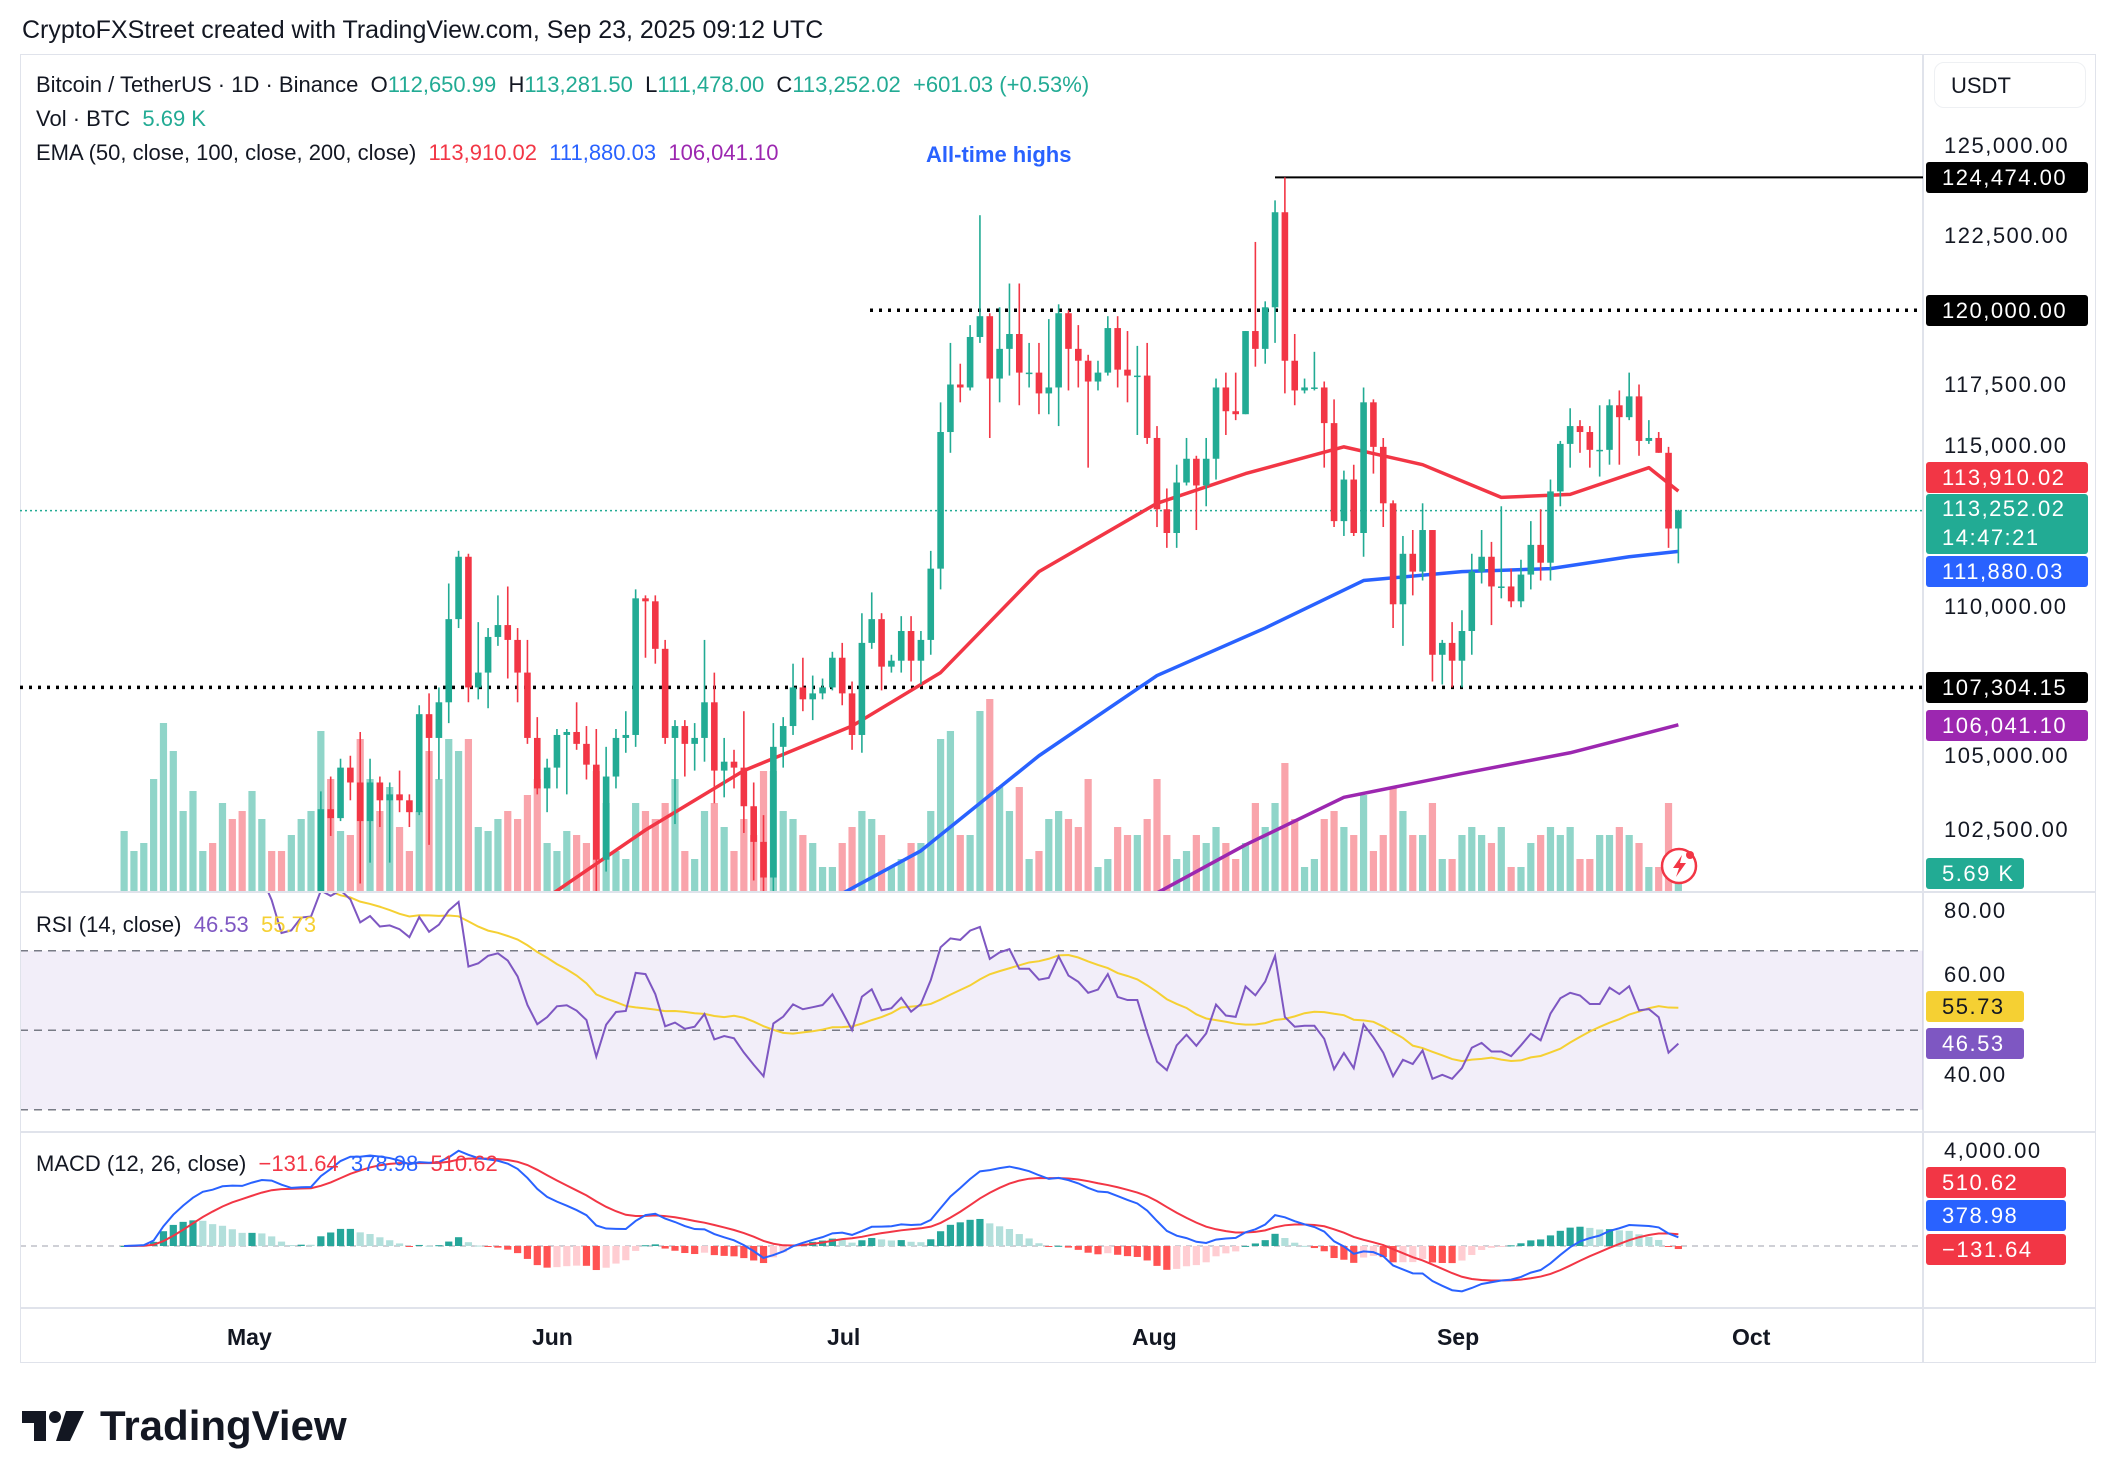  Describe the element at coordinates (109, 924) in the screenshot. I see `rsi-label: RSI (14, close)` at that location.